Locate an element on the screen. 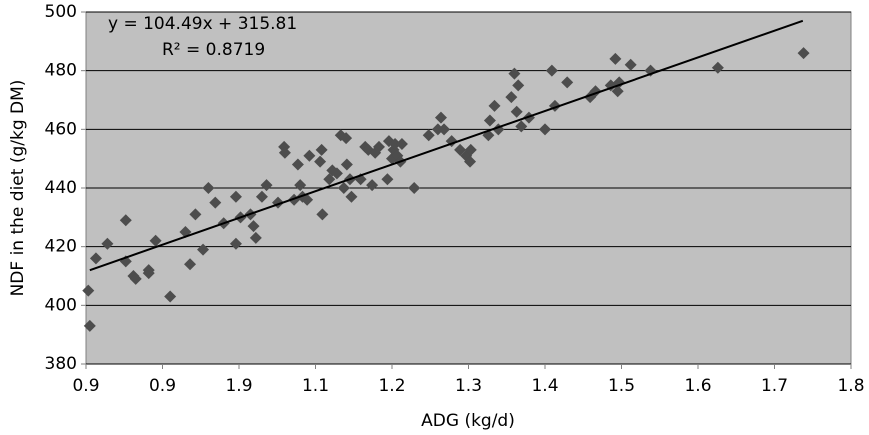 The width and height of the screenshot is (869, 435). x-tick-label: 1.5 is located at coordinates (621, 386).